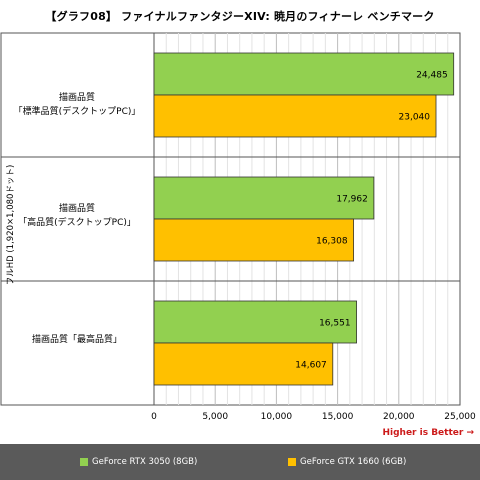 This screenshot has height=480, width=480. Describe the element at coordinates (77, 223) in the screenshot. I see `category-label-line2: 「高品質(デスクトップPC)」` at that location.